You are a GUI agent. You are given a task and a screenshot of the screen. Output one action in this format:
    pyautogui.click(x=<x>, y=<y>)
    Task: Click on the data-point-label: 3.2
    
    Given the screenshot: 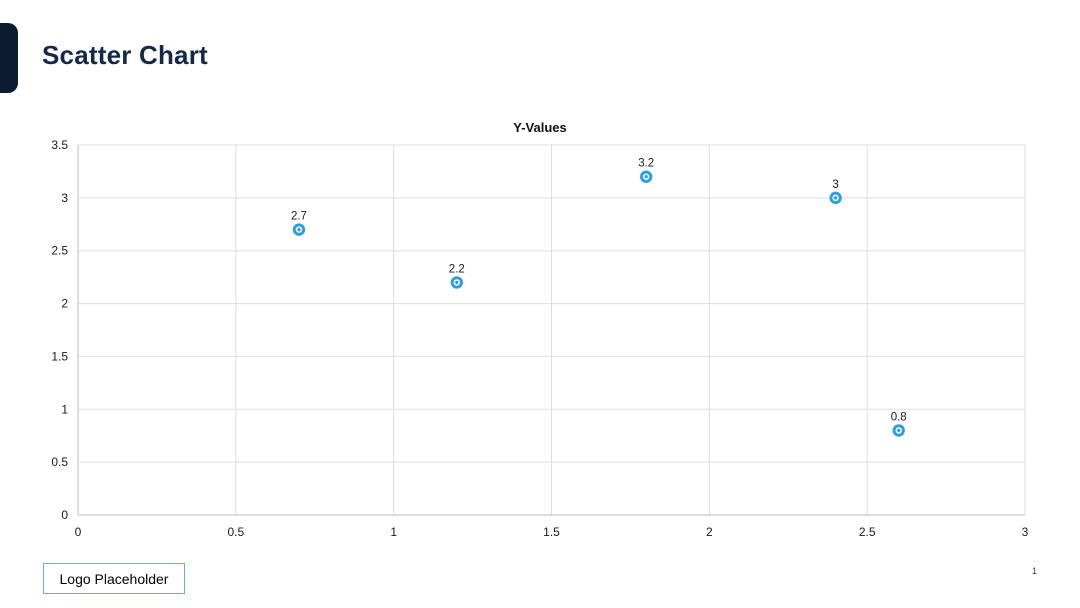 What is the action you would take?
    pyautogui.click(x=646, y=164)
    